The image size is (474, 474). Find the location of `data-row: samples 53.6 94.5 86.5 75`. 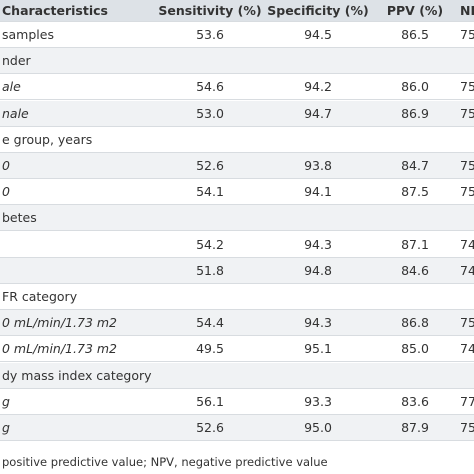

data-row: samples 53.6 94.5 86.5 75 is located at coordinates (237, 35).